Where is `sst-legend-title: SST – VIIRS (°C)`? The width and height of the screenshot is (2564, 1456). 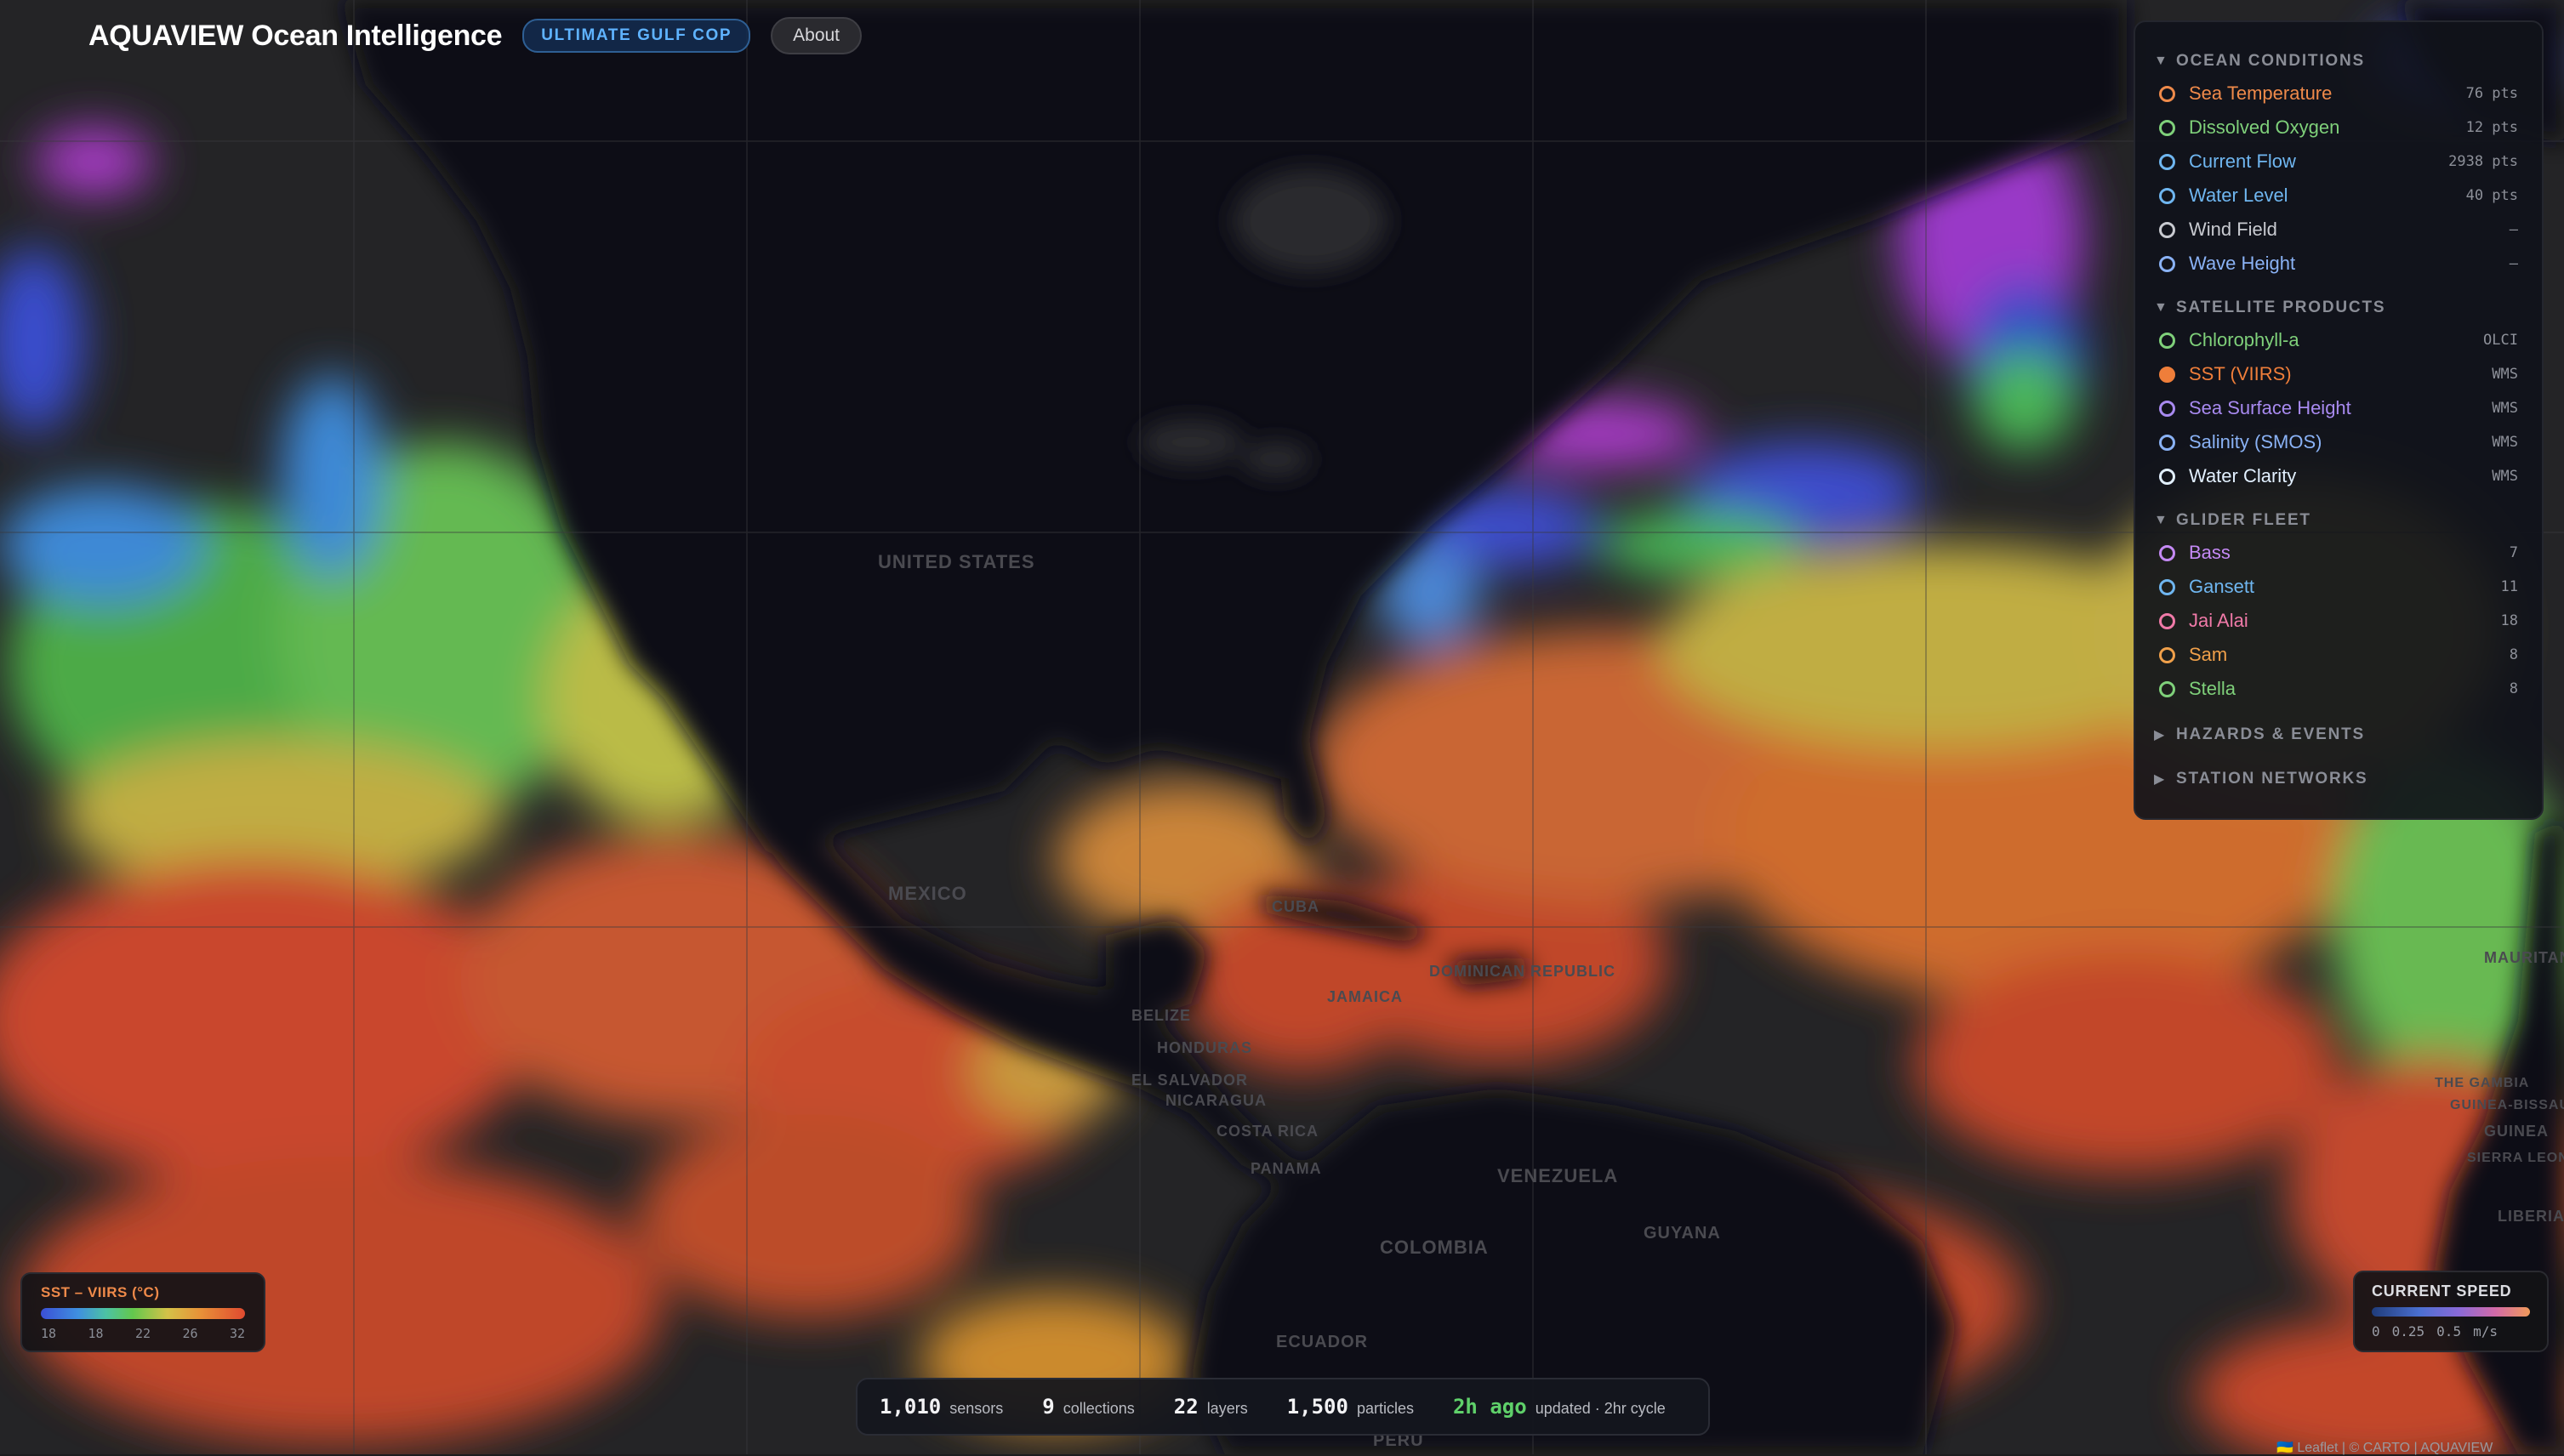 sst-legend-title: SST – VIIRS (°C) is located at coordinates (101, 1292).